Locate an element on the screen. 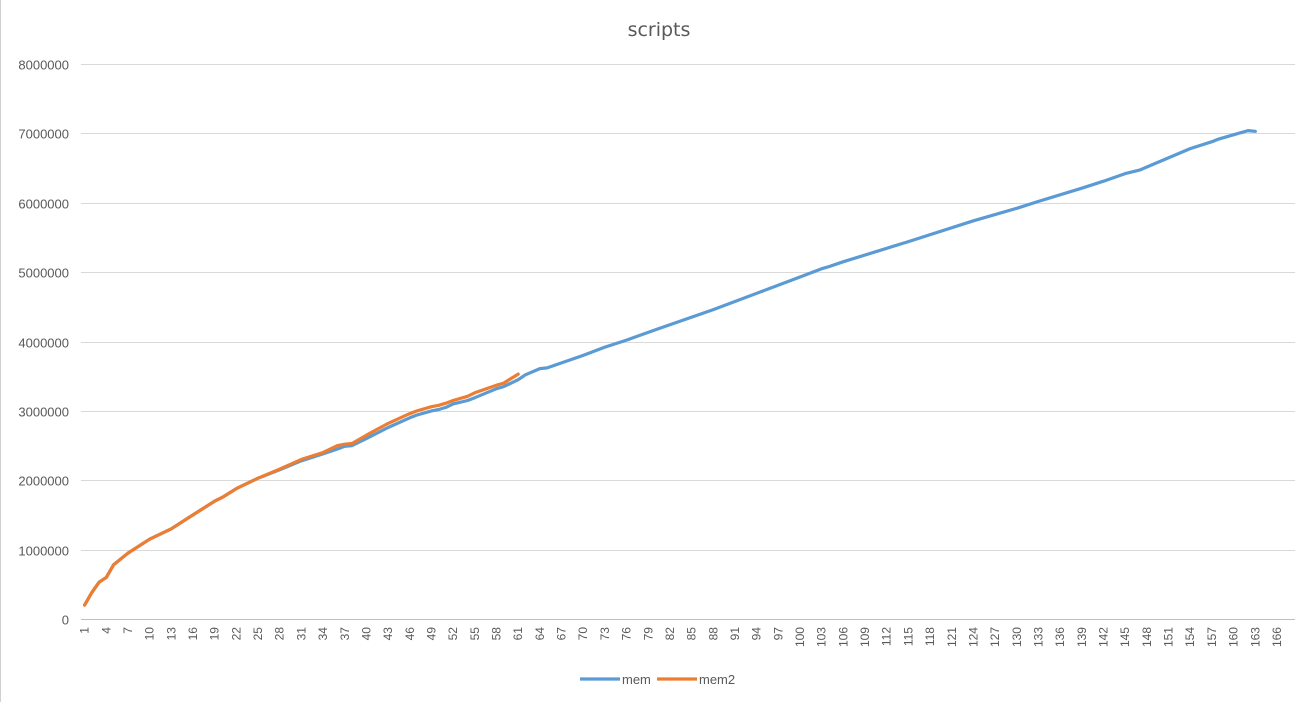 The width and height of the screenshot is (1312, 702). x-tick-label: 4 is located at coordinates (106, 630).